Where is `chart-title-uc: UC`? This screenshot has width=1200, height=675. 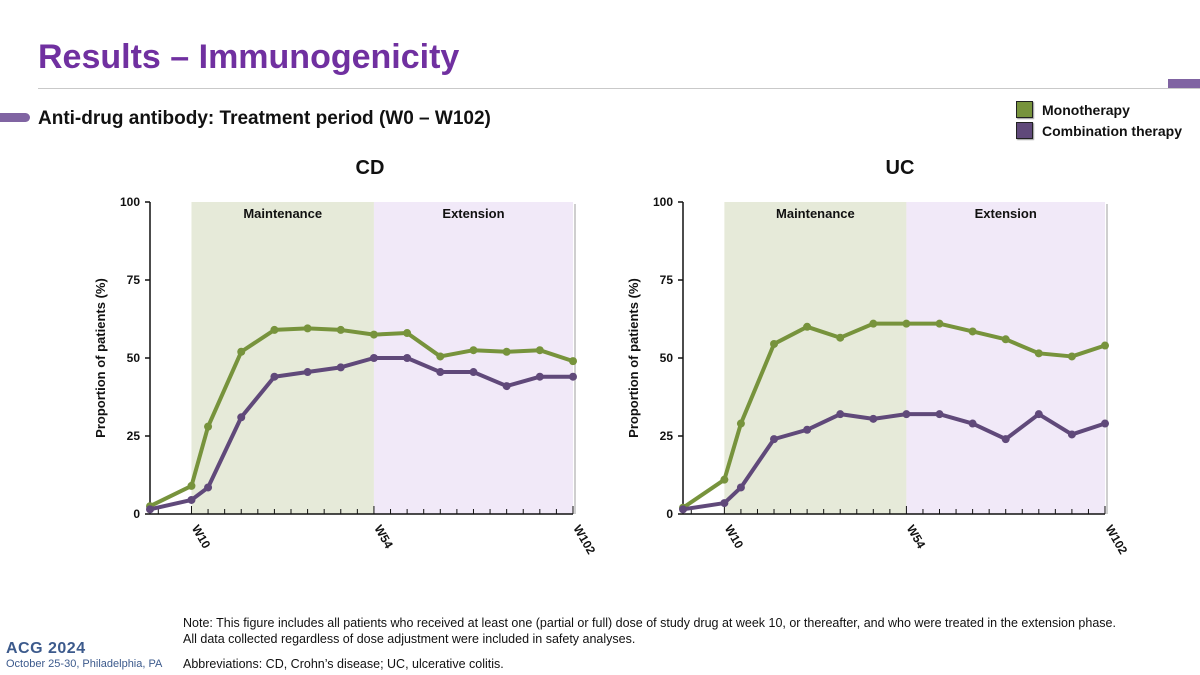 chart-title-uc: UC is located at coordinates (900, 168).